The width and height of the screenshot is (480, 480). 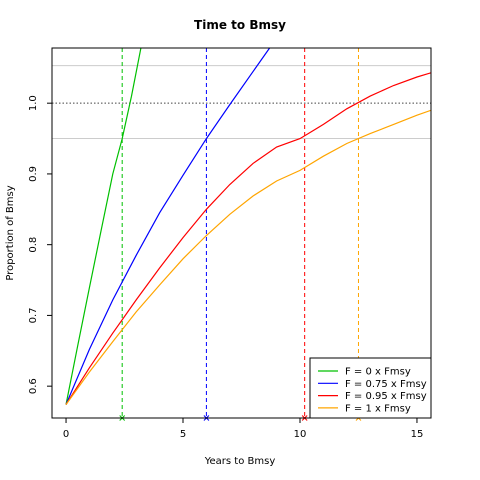 I want to click on legend-label-2: F = 0.95 x Fmsy, so click(x=386, y=396).